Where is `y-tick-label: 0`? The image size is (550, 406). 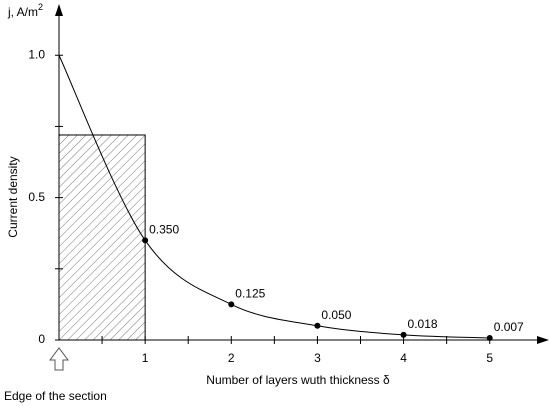 y-tick-label: 0 is located at coordinates (41, 339).